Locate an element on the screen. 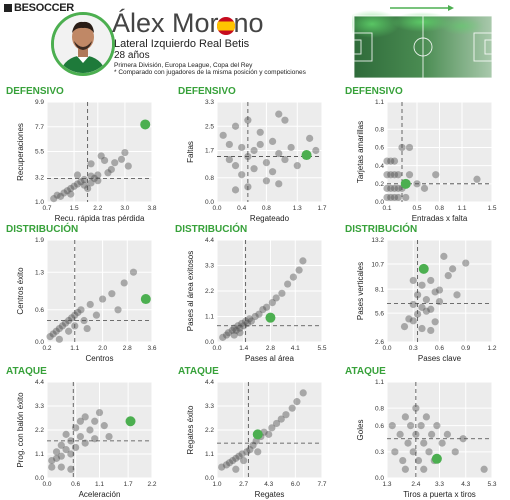 Image resolution: width=510 pixels, height=500 pixels. x-tick-label: 0.4 is located at coordinates (241, 208).